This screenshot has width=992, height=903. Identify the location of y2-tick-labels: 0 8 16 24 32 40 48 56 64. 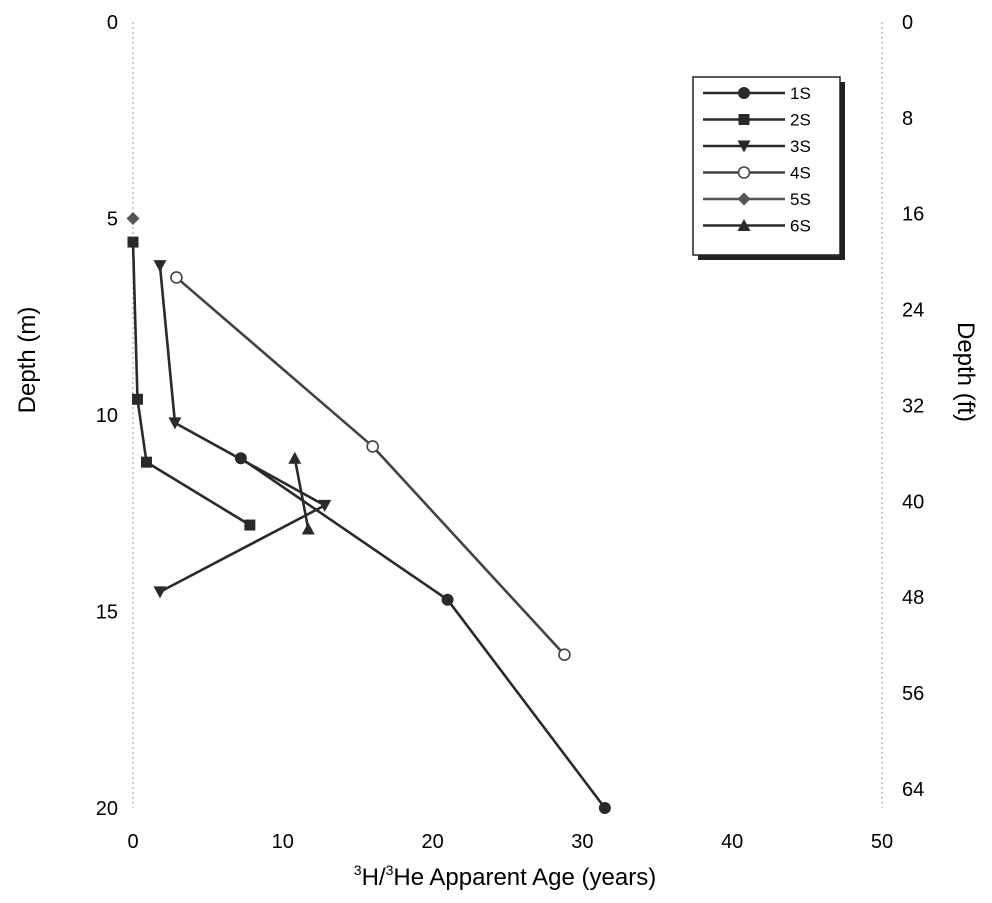
(913, 406).